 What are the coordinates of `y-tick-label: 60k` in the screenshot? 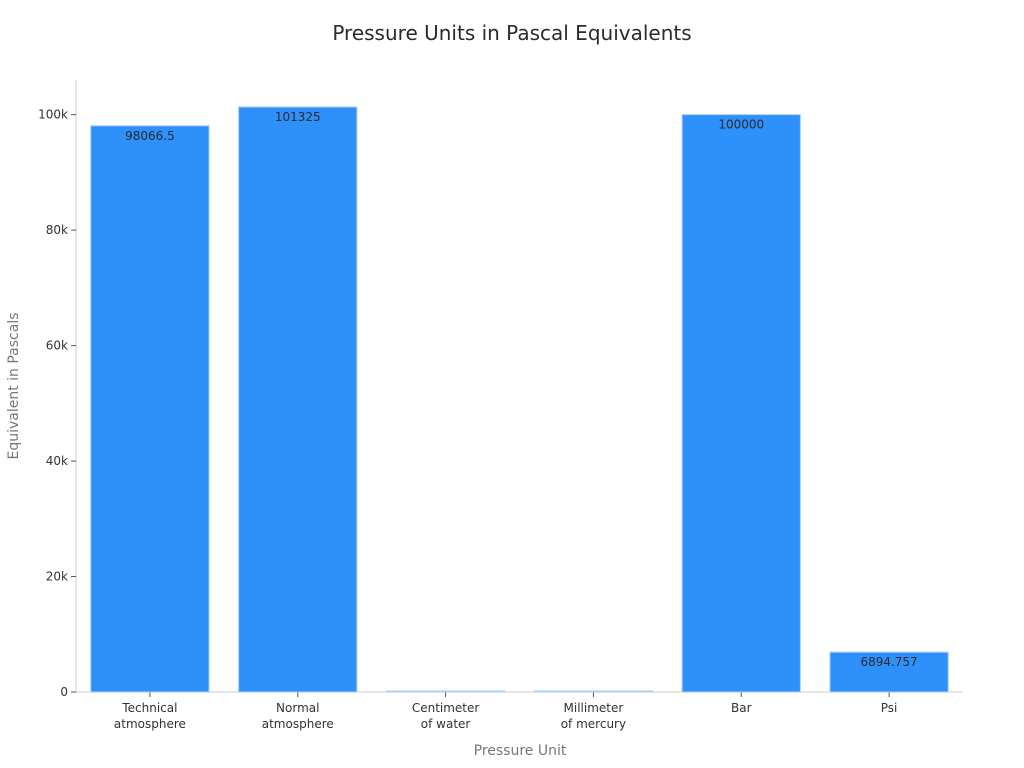 It's located at (57, 346).